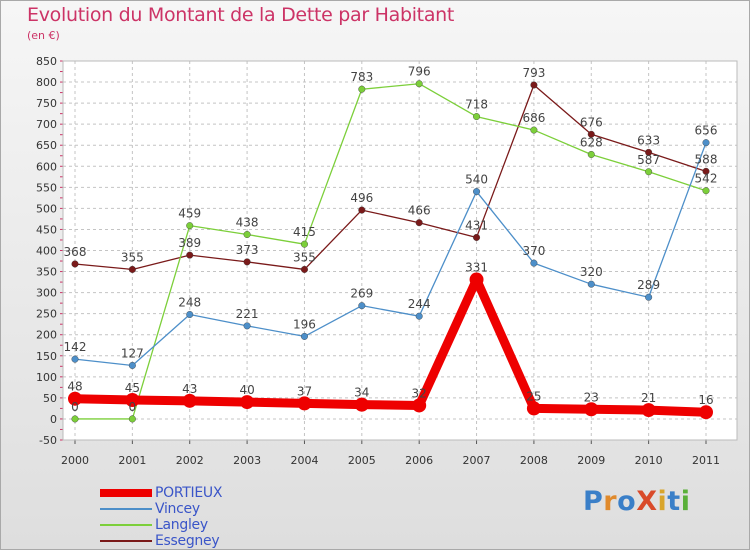 Image resolution: width=750 pixels, height=550 pixels. Describe the element at coordinates (648, 285) in the screenshot. I see `data-label-vincey: 289` at that location.